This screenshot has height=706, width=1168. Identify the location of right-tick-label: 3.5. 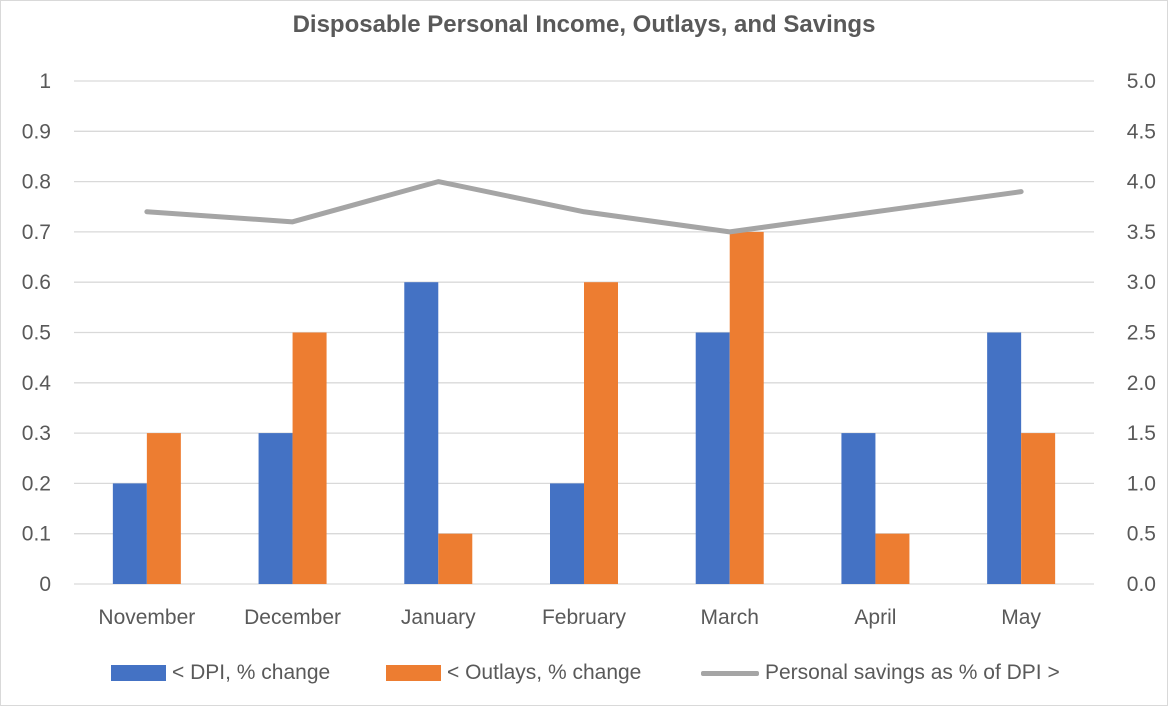
(1141, 232).